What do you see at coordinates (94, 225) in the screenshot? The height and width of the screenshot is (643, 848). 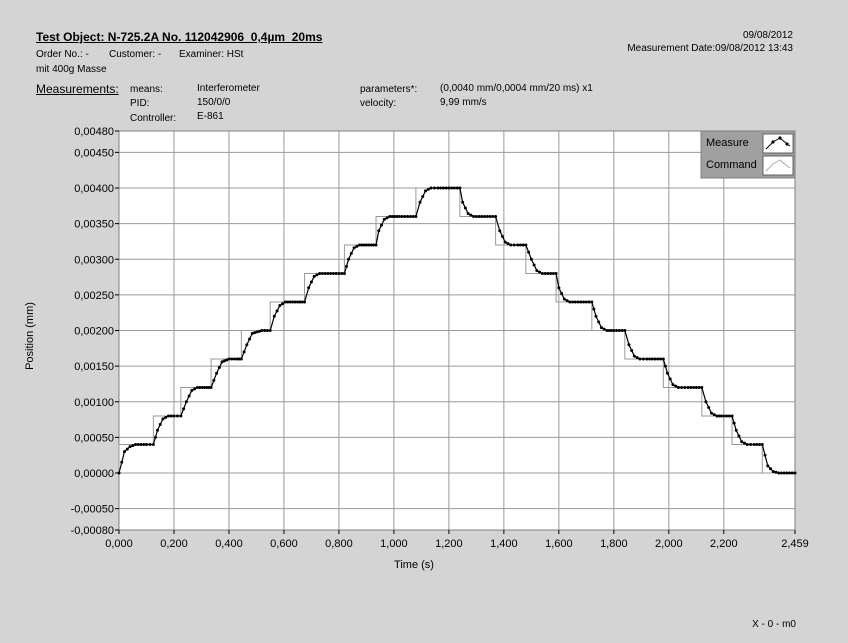 I see `y-tick-label: 0,00350` at bounding box center [94, 225].